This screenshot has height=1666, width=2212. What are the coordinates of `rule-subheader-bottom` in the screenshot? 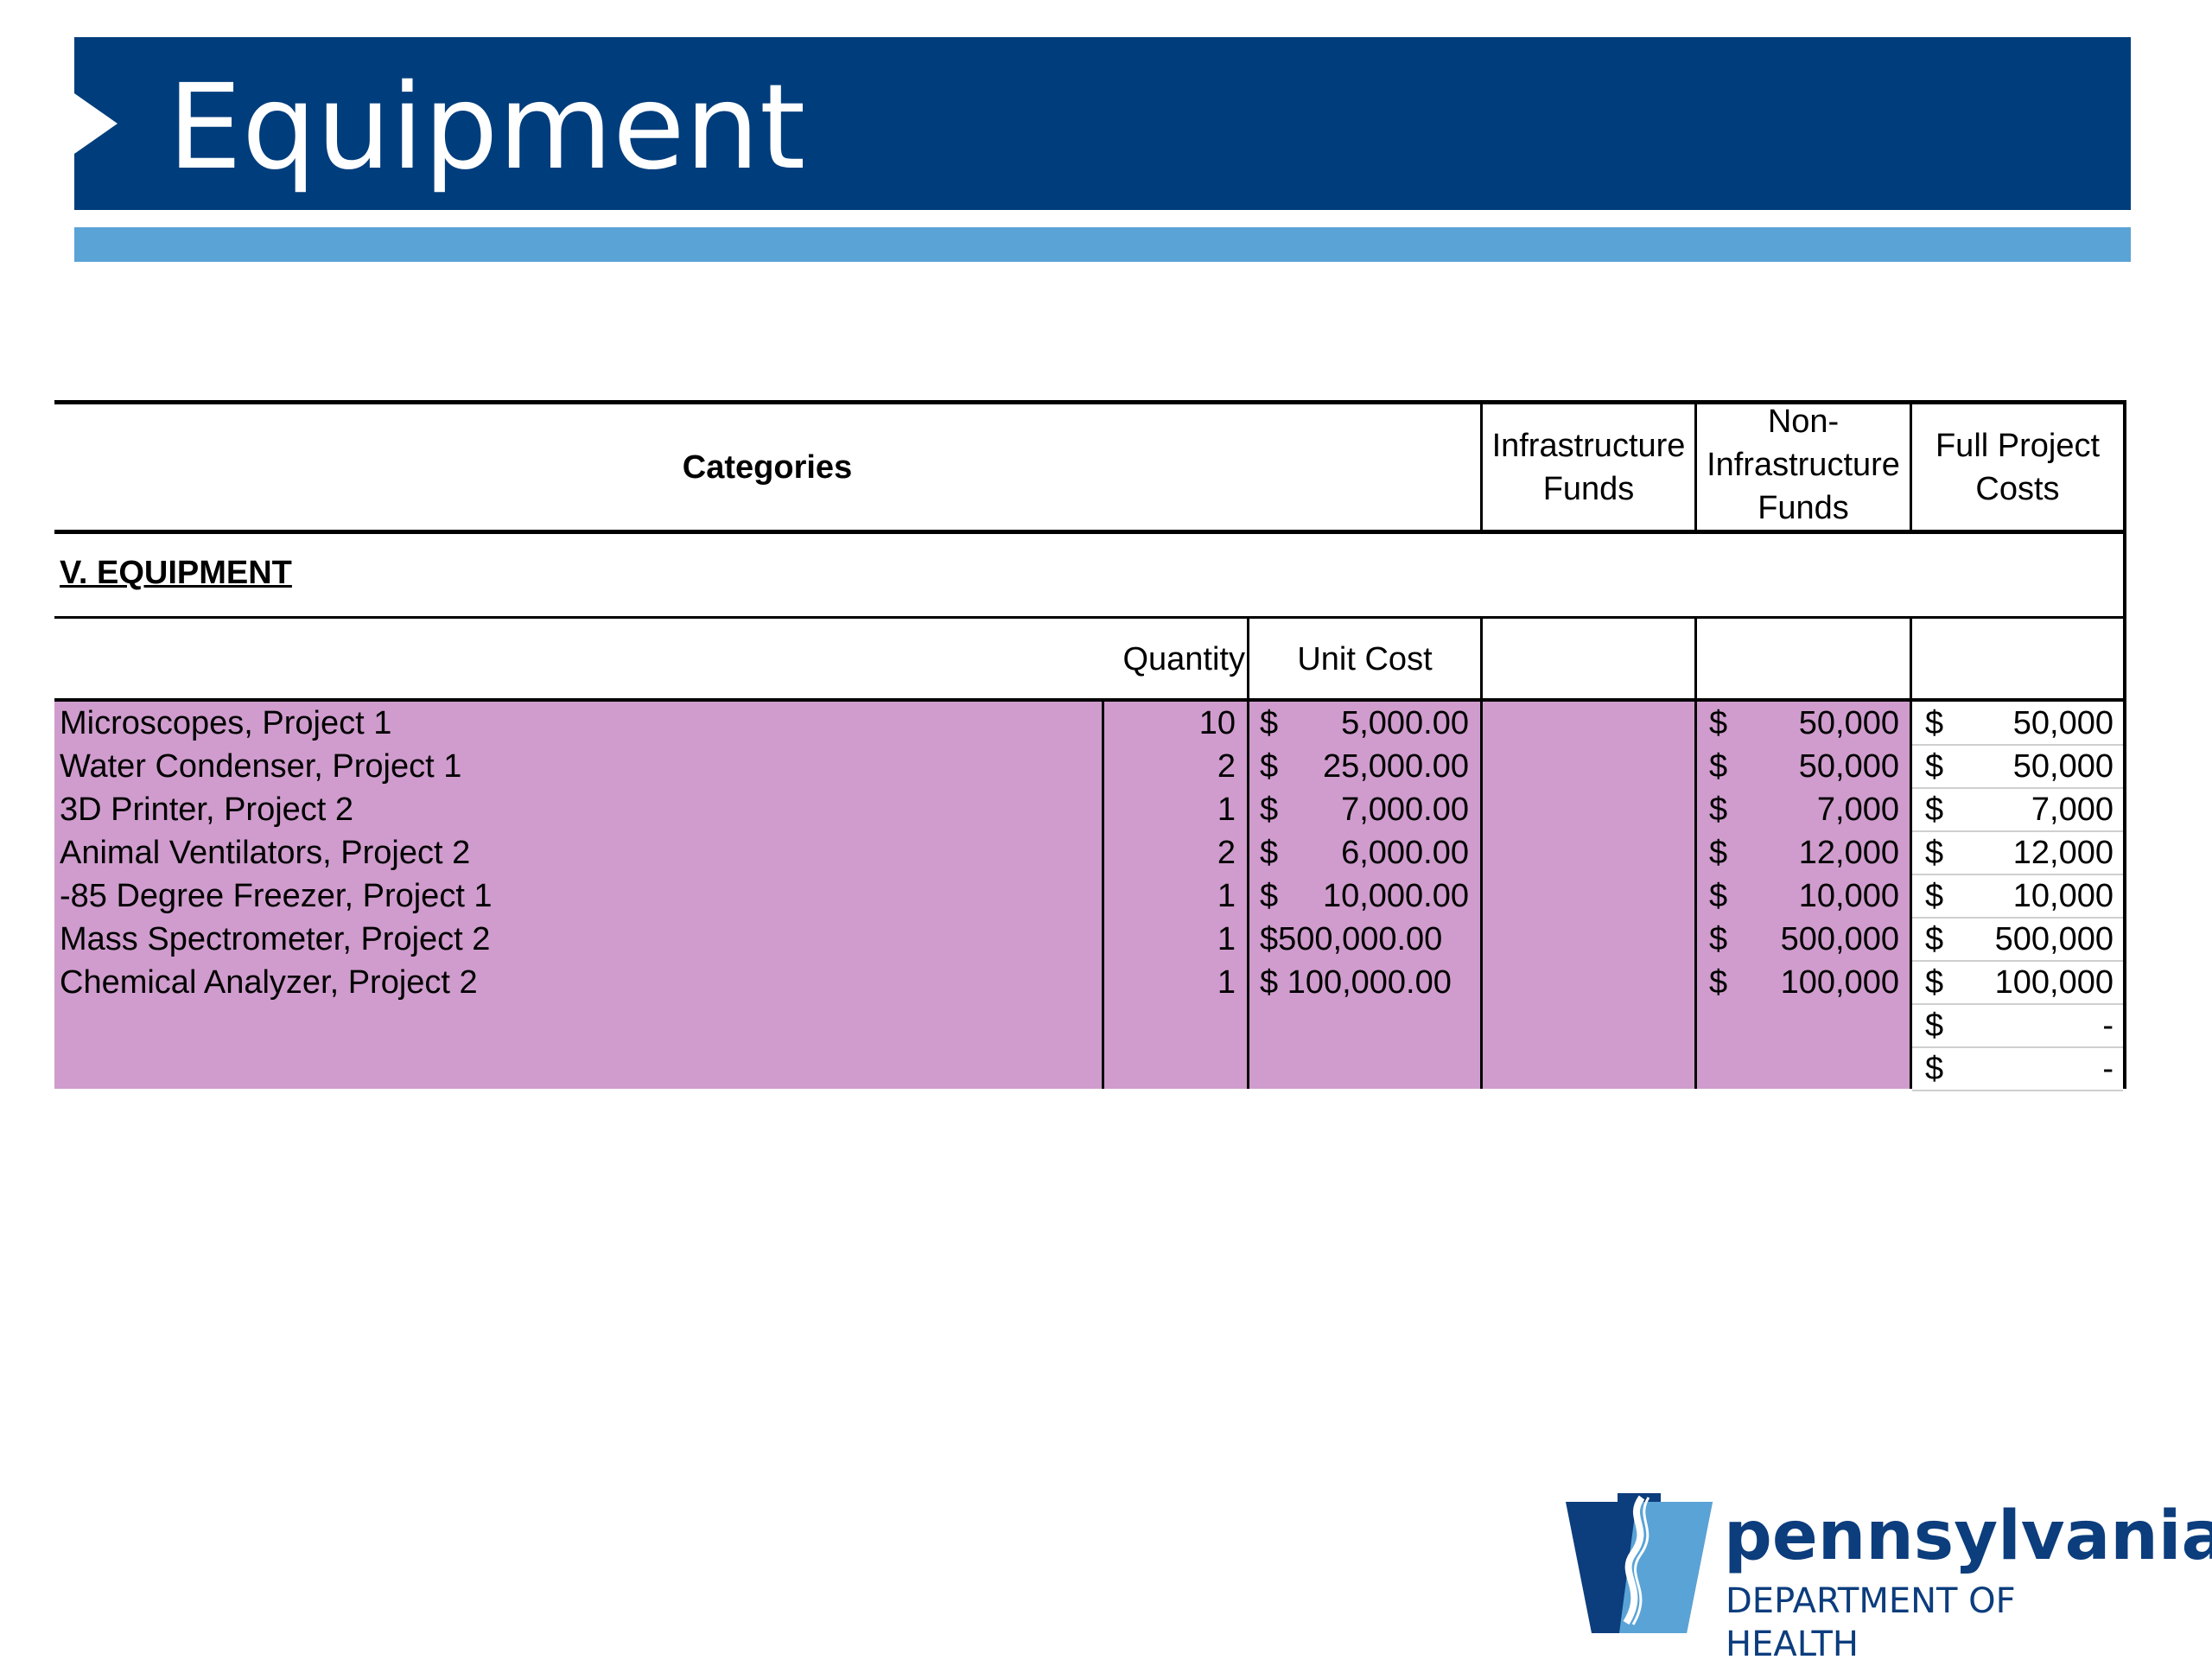 It's located at (1090, 700).